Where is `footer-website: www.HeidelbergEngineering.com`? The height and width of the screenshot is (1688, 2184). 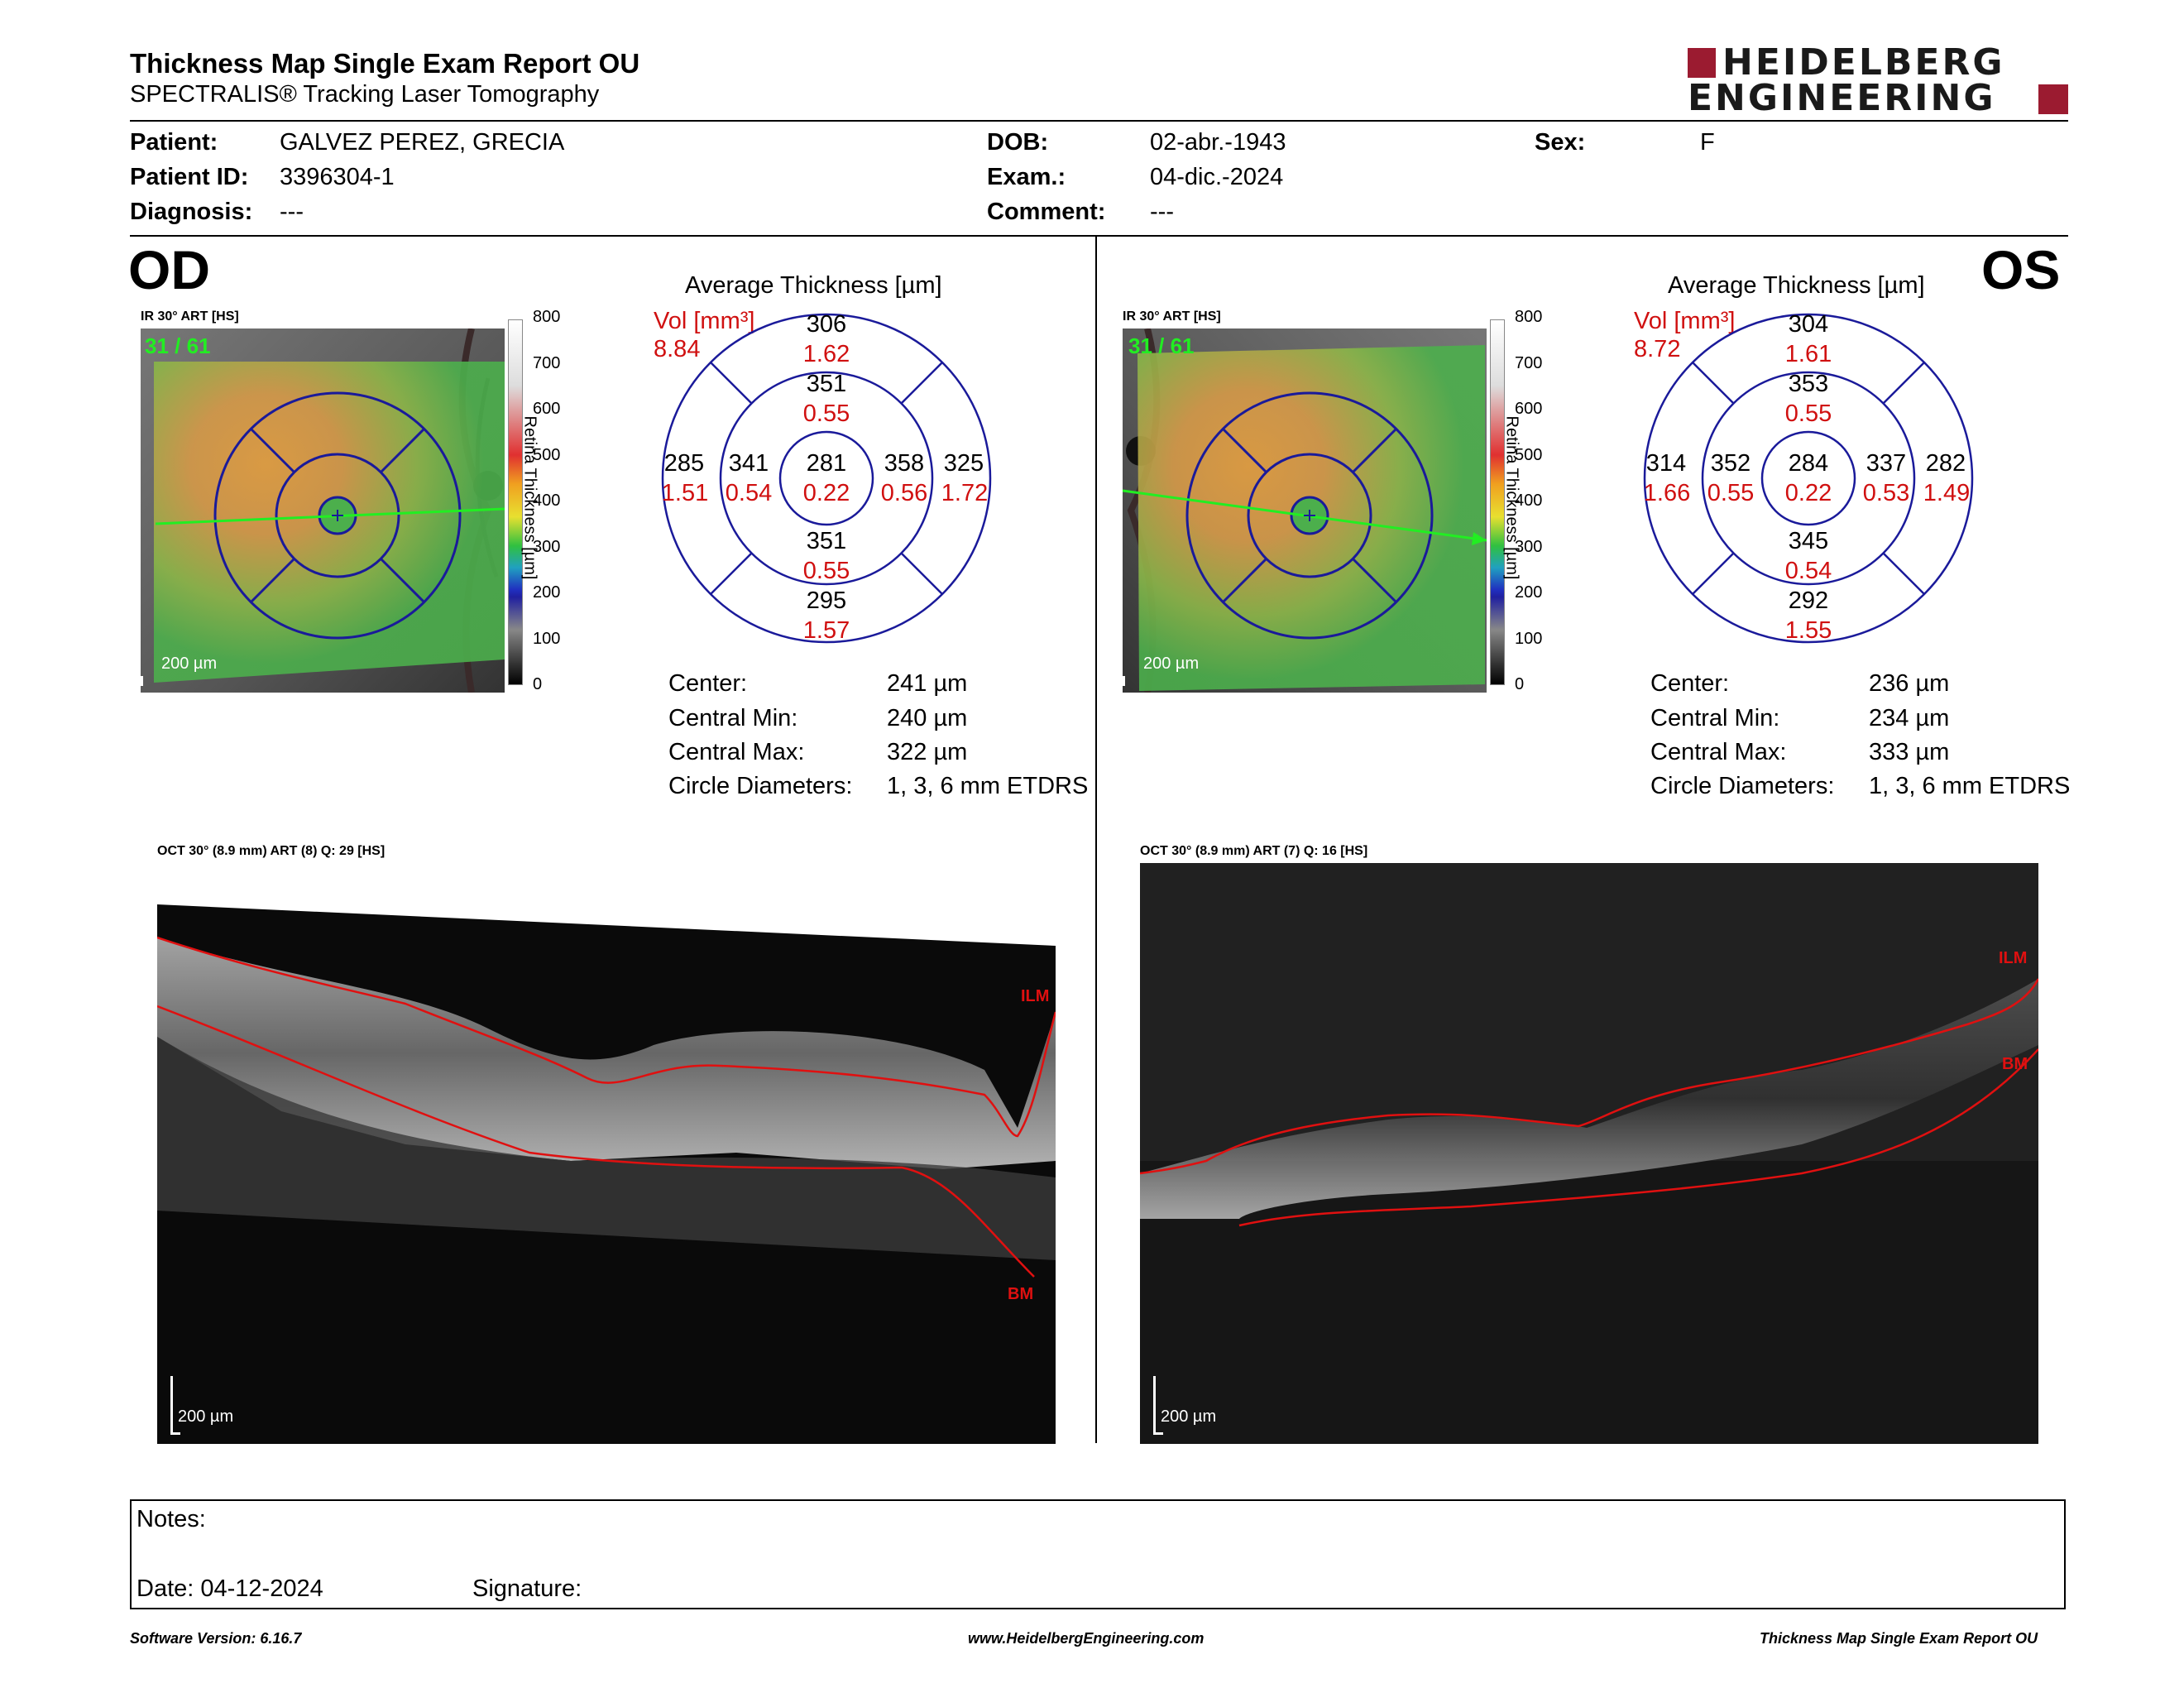
footer-website: www.HeidelbergEngineering.com is located at coordinates (1086, 1638).